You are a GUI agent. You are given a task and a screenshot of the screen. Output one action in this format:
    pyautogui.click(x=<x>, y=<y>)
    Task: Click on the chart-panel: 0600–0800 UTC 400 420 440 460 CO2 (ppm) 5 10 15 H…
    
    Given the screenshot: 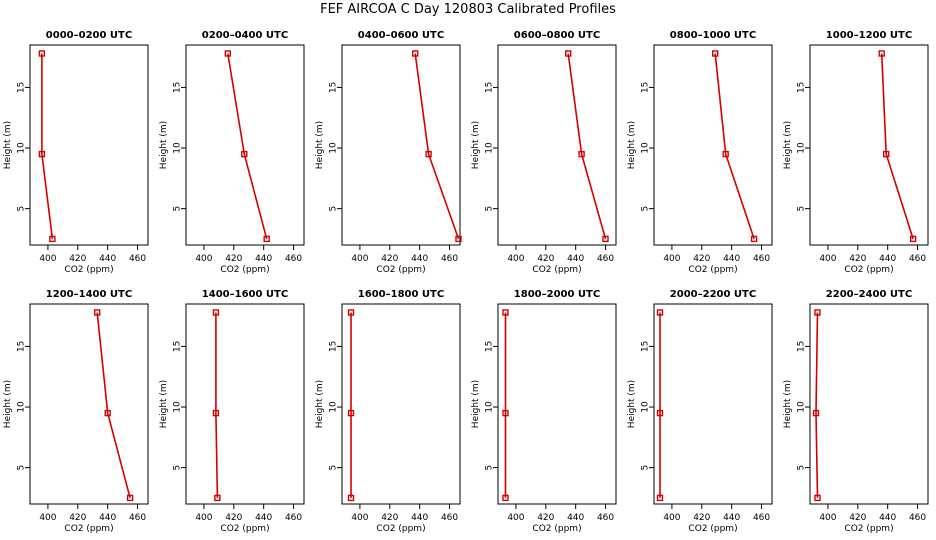 What is the action you would take?
    pyautogui.click(x=544, y=152)
    